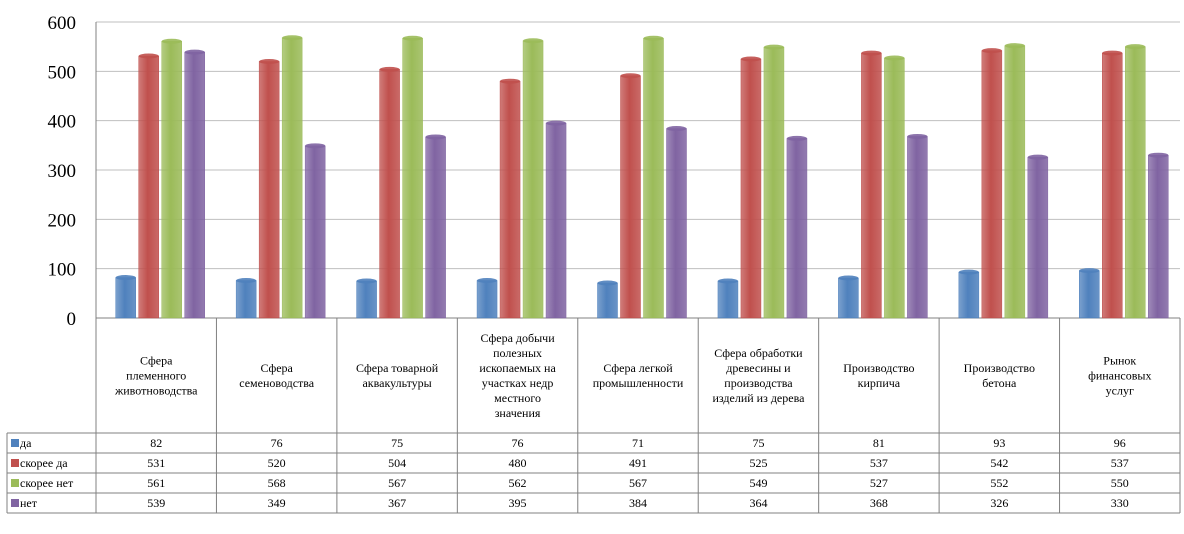  I want to click on table-cell-value: 96, so click(1120, 443).